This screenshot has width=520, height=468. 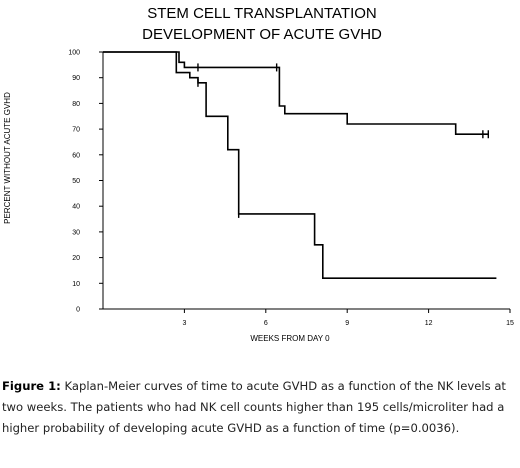 What do you see at coordinates (262, 13) in the screenshot?
I see `chart-title-line-1: STEM CELL TRANSPLANTATION` at bounding box center [262, 13].